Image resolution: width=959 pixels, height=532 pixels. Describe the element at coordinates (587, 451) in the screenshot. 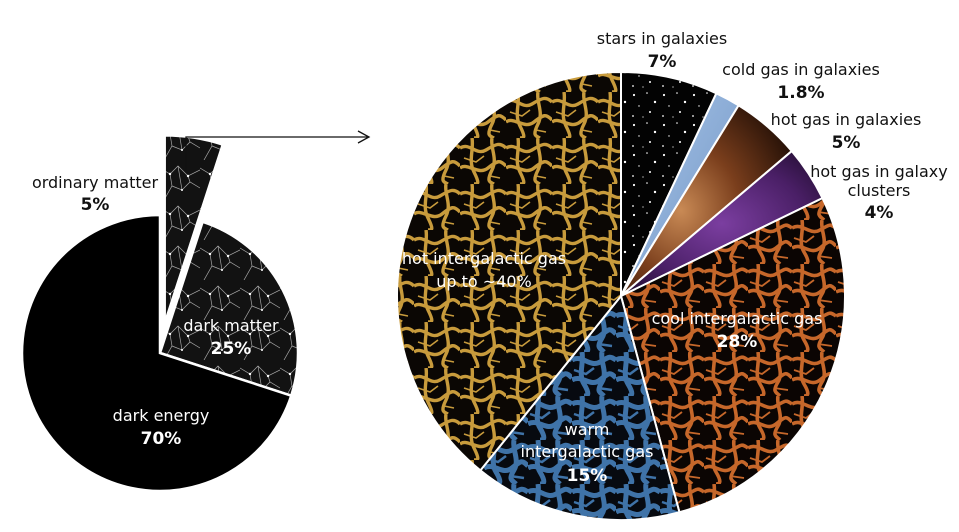

I see `label-warm-intergalactic-gas-line2: intergalactic gas` at that location.